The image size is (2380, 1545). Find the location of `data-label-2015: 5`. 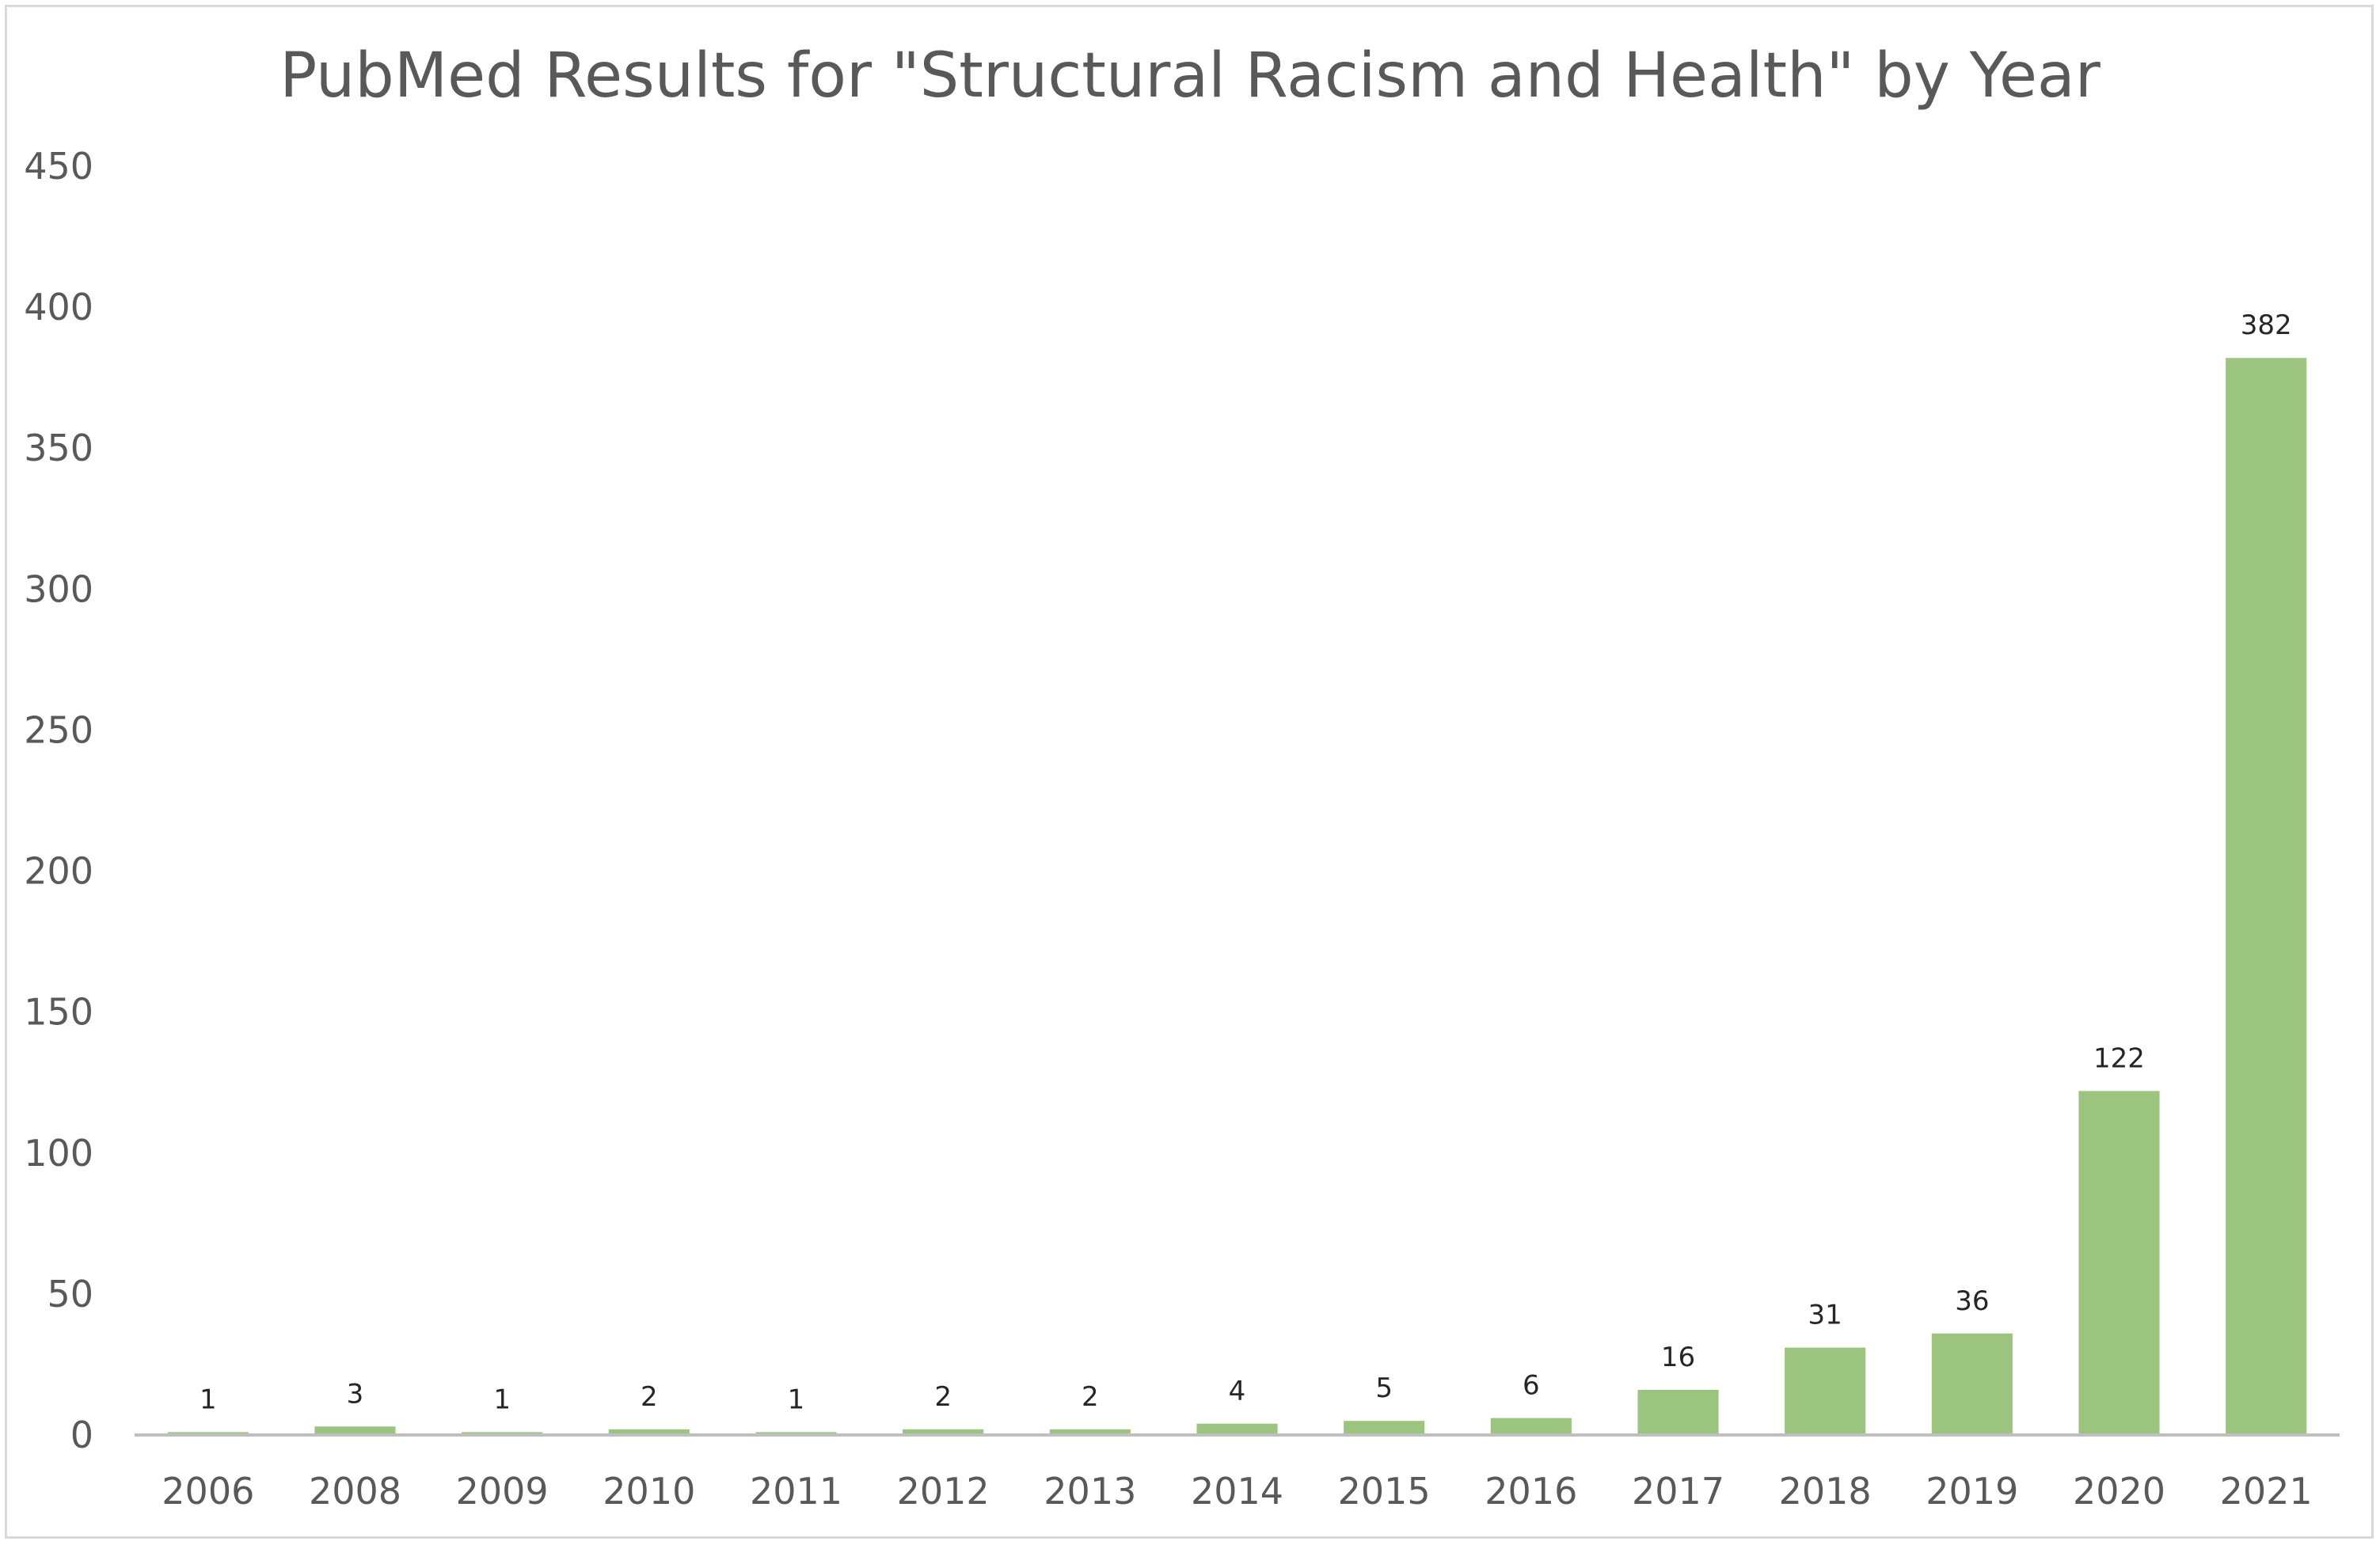

data-label-2015: 5 is located at coordinates (1384, 1388).